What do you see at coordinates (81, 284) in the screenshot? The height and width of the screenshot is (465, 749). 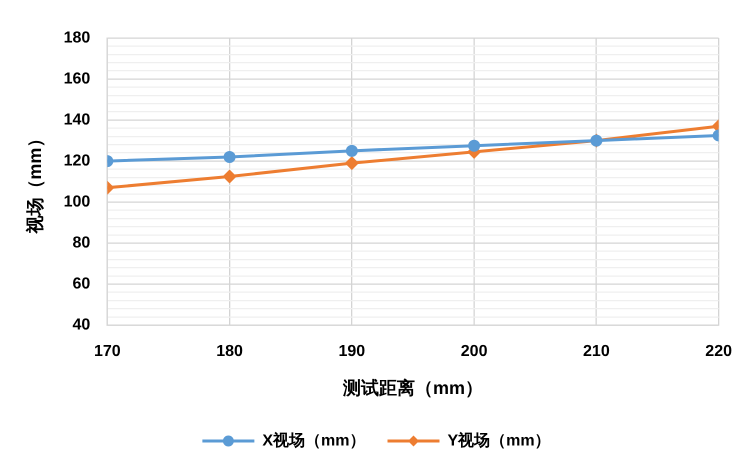 I see `y-tick-label: 60` at bounding box center [81, 284].